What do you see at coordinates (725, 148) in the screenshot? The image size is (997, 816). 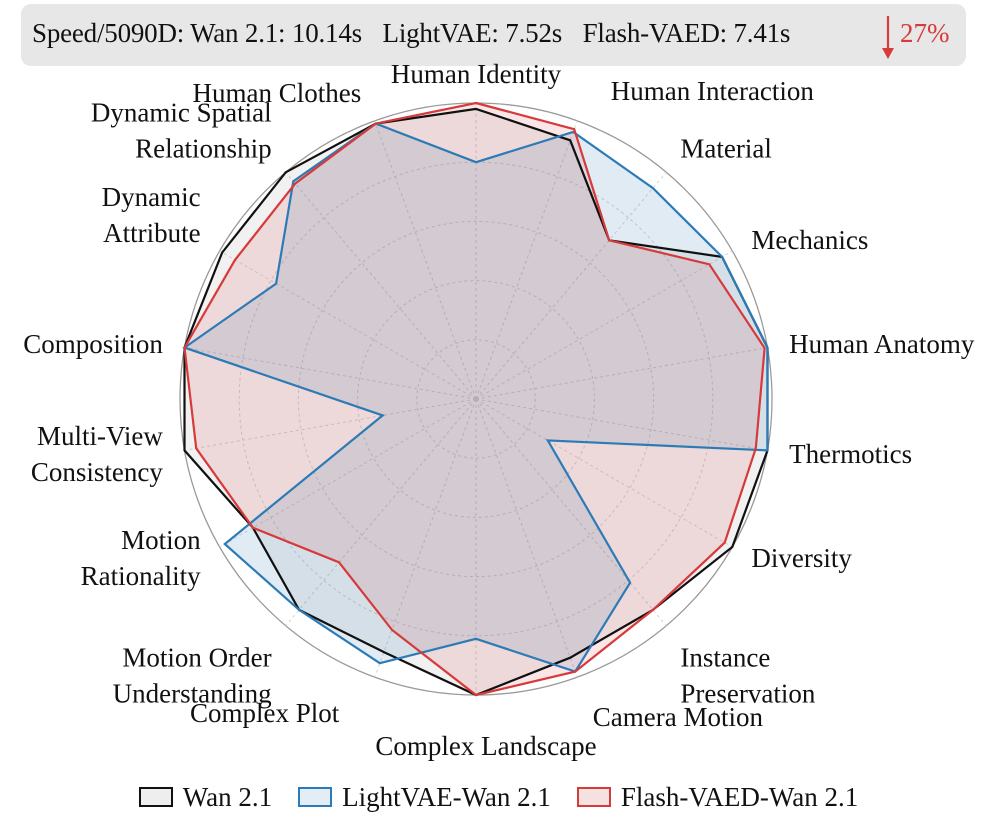 I see `axis-label: Material` at bounding box center [725, 148].